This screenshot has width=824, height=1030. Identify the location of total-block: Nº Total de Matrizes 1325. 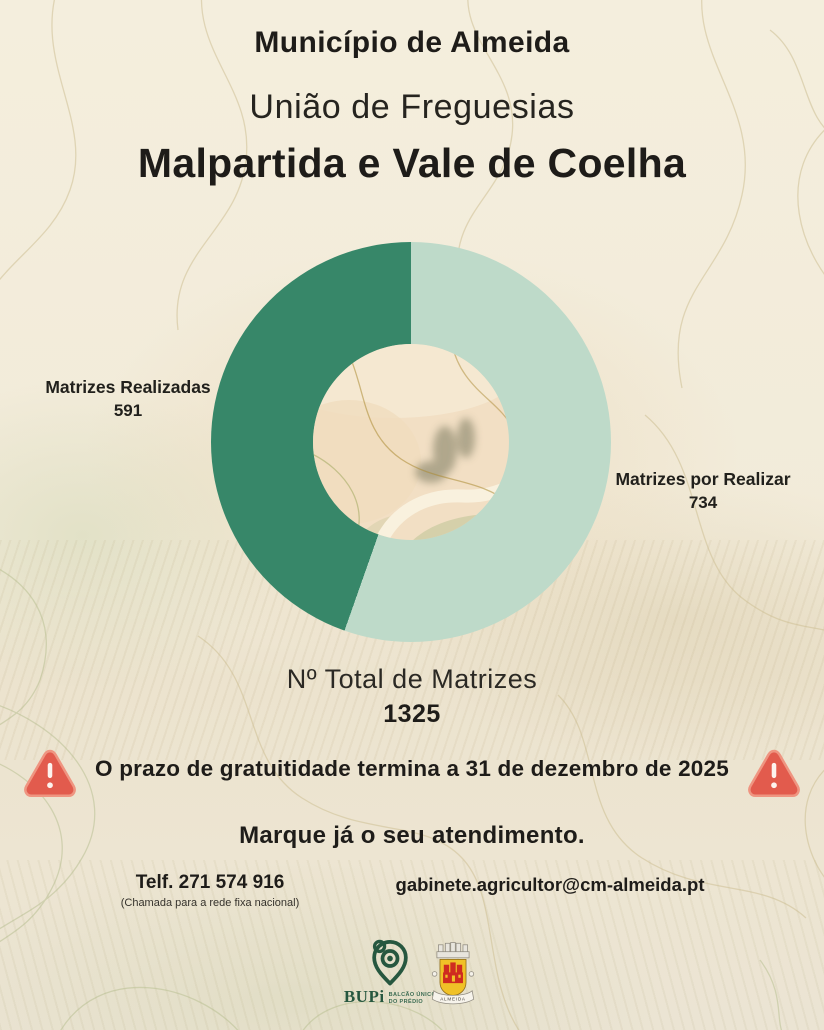
(412, 696).